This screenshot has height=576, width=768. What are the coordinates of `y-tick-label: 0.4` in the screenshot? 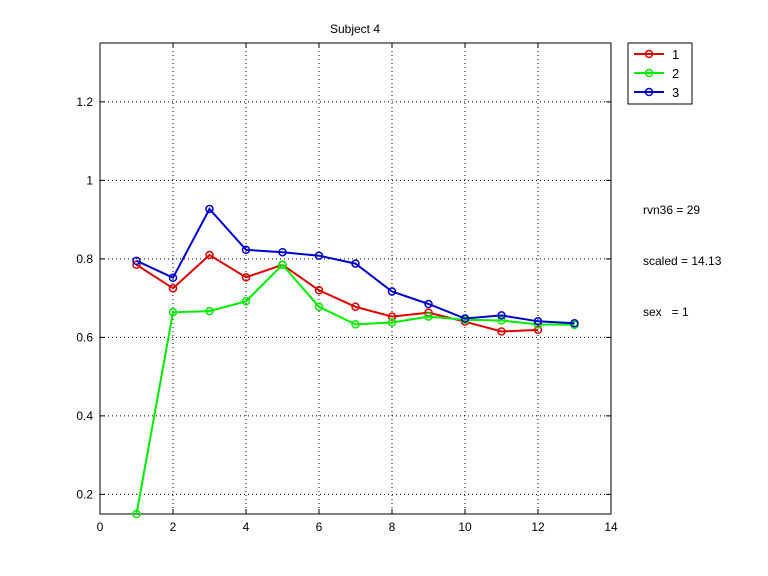 It's located at (84, 416).